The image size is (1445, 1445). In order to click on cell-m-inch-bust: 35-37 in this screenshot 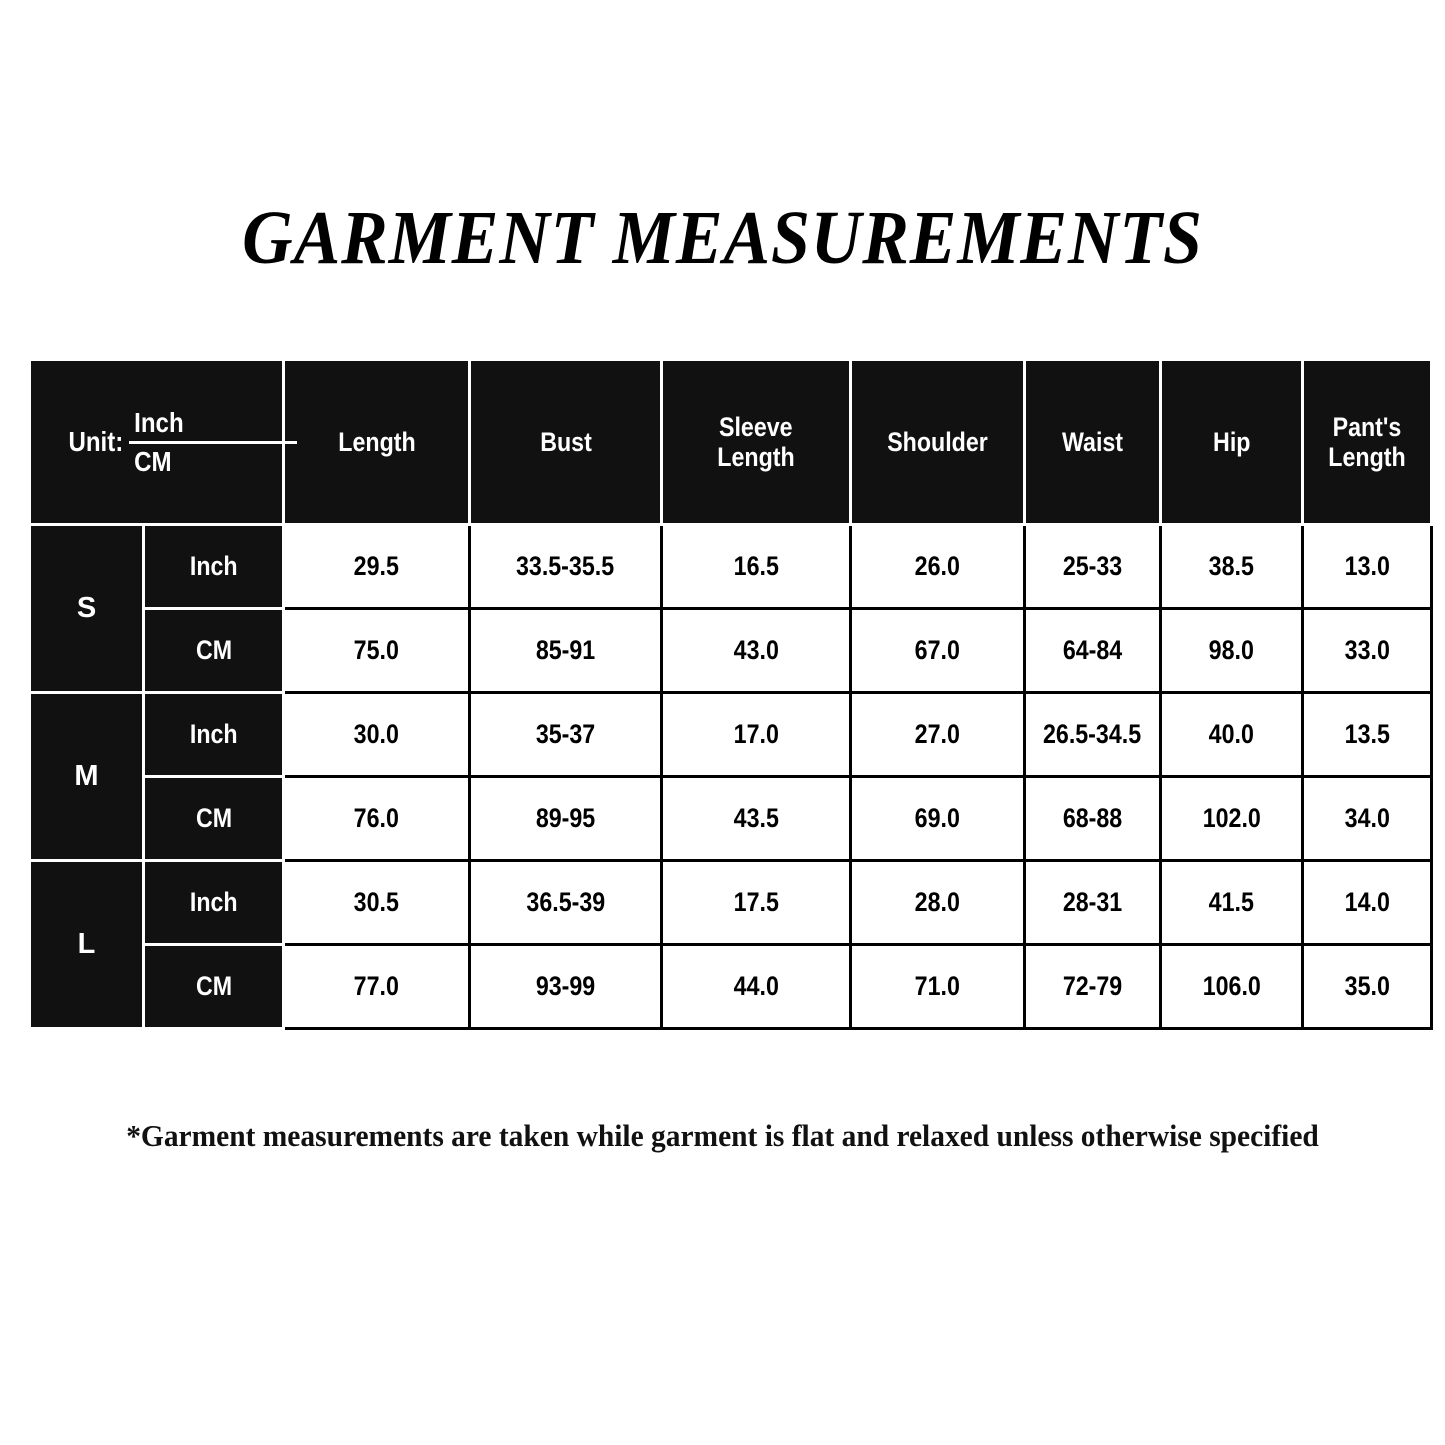, I will do `click(566, 734)`.